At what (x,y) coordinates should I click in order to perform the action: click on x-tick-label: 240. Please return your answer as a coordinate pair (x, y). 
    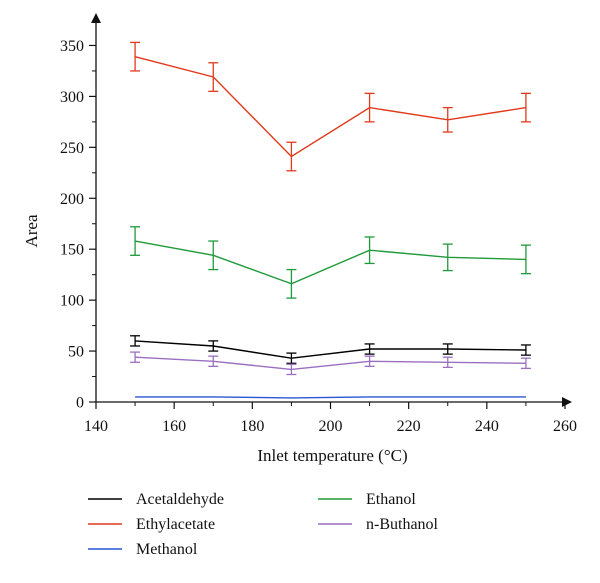
    Looking at the image, I should click on (487, 426).